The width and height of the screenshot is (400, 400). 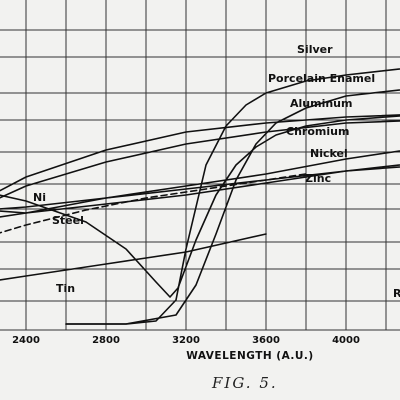 What do you see at coordinates (68, 220) in the screenshot?
I see `series-label-steel: Steel` at bounding box center [68, 220].